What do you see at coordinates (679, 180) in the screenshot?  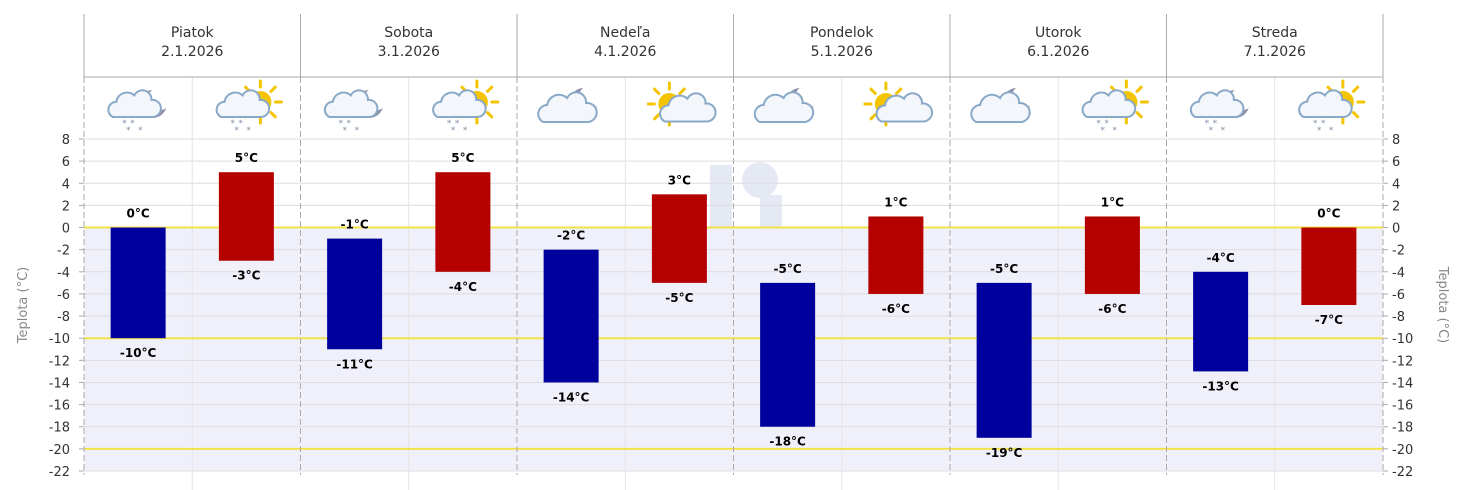 I see `day-high-label: 3°C` at bounding box center [679, 180].